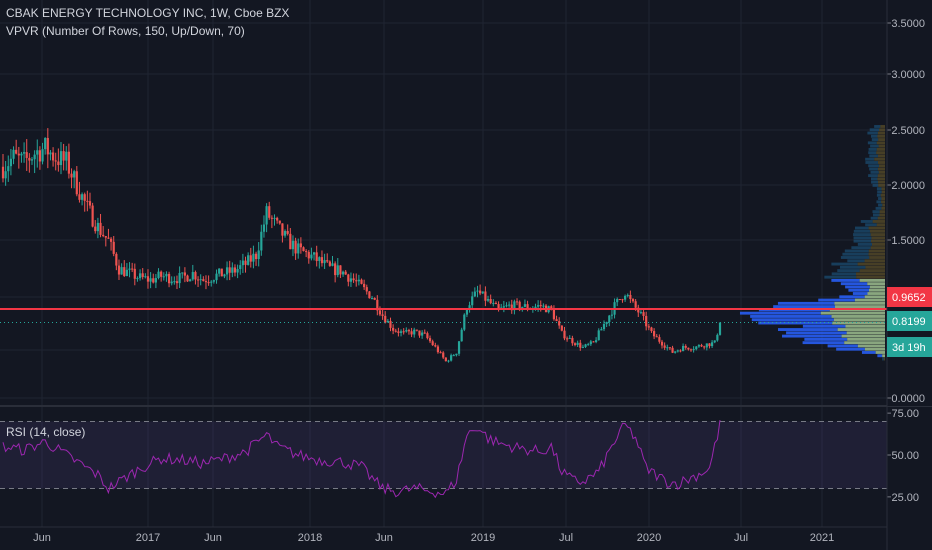 Image resolution: width=932 pixels, height=550 pixels. What do you see at coordinates (905, 498) in the screenshot?
I see `rsi-axis-label: 25.00` at bounding box center [905, 498].